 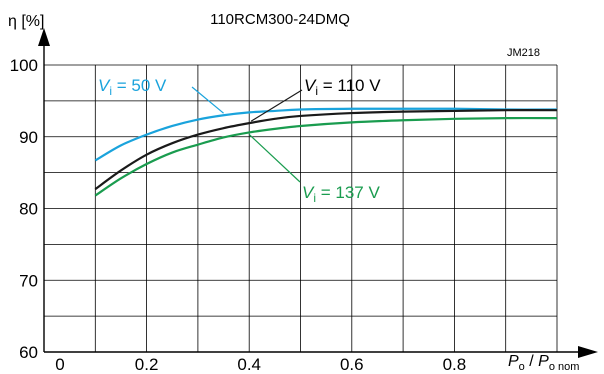 What do you see at coordinates (28, 280) in the screenshot?
I see `y-tick-label: 70` at bounding box center [28, 280].